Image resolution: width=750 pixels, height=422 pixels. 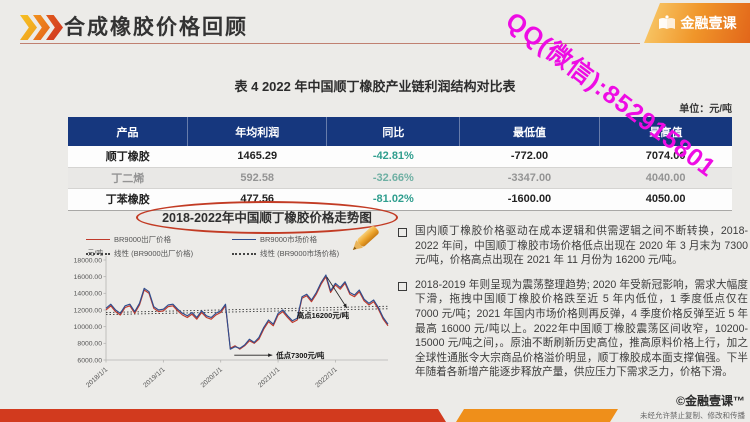 I want to click on svg-text: 12000.00, so click(x=88, y=310).